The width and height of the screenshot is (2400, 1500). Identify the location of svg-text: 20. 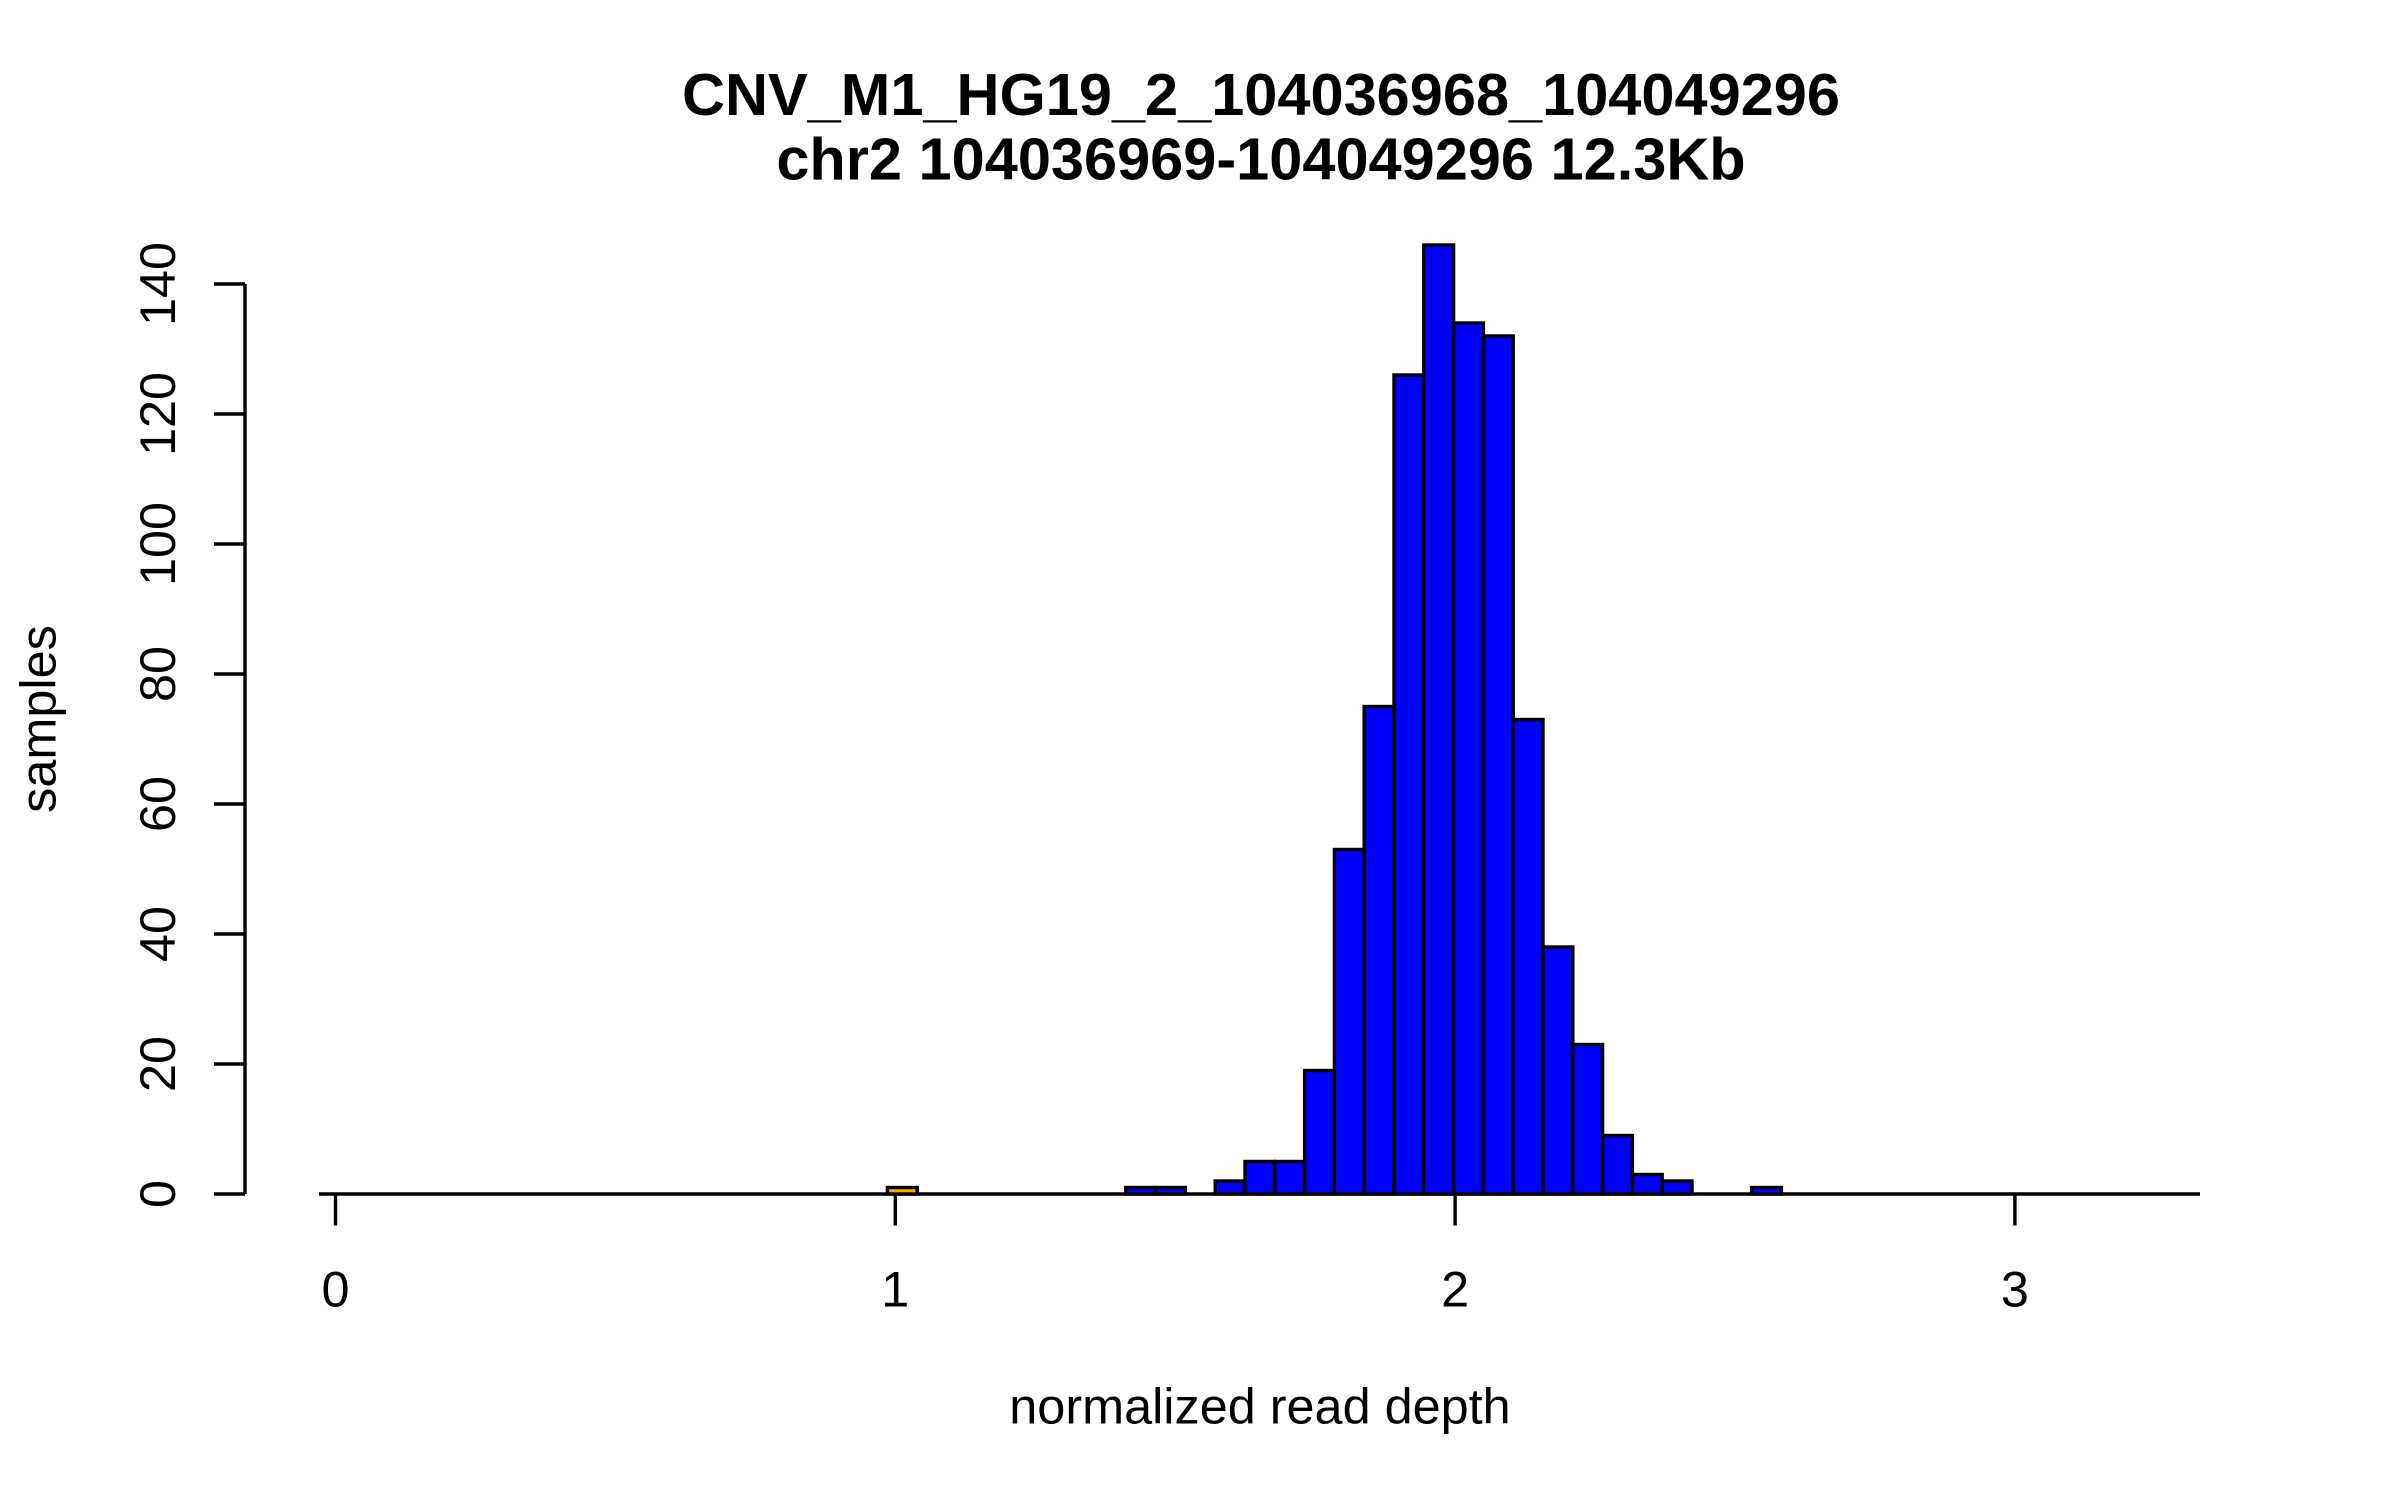
(157, 1064).